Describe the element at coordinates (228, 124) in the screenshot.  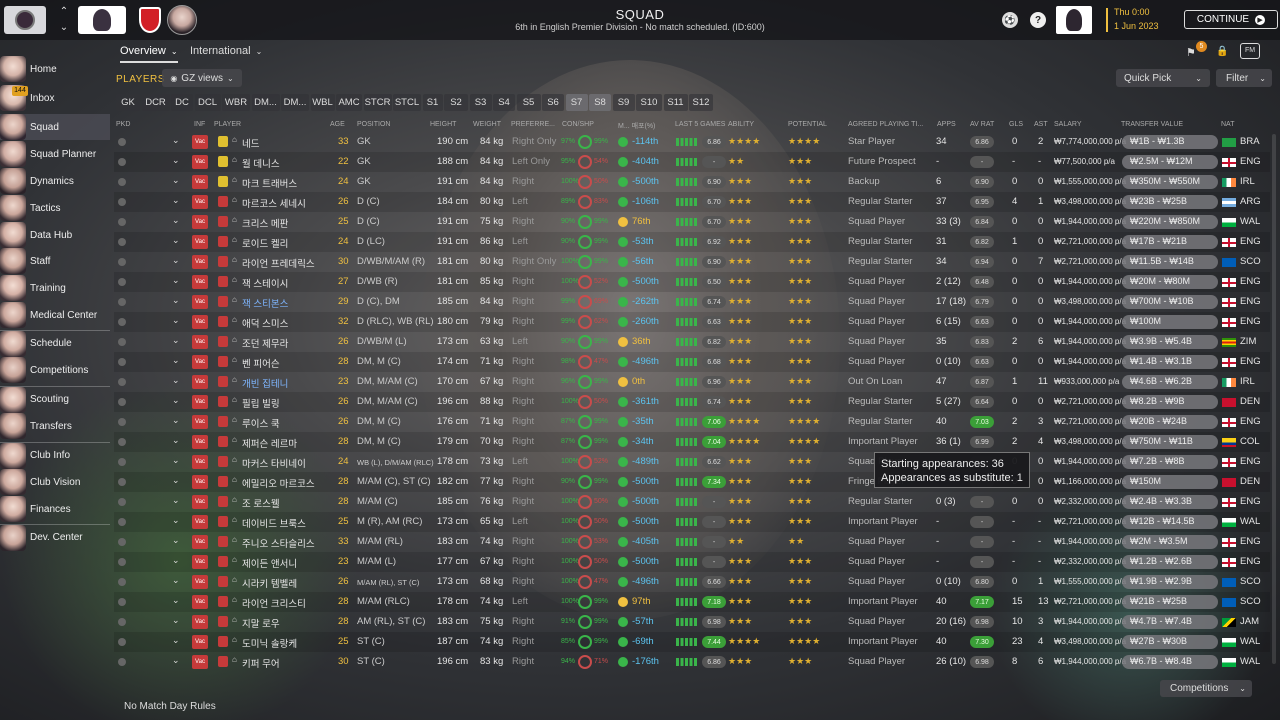
I see `col-player: PLAYER` at that location.